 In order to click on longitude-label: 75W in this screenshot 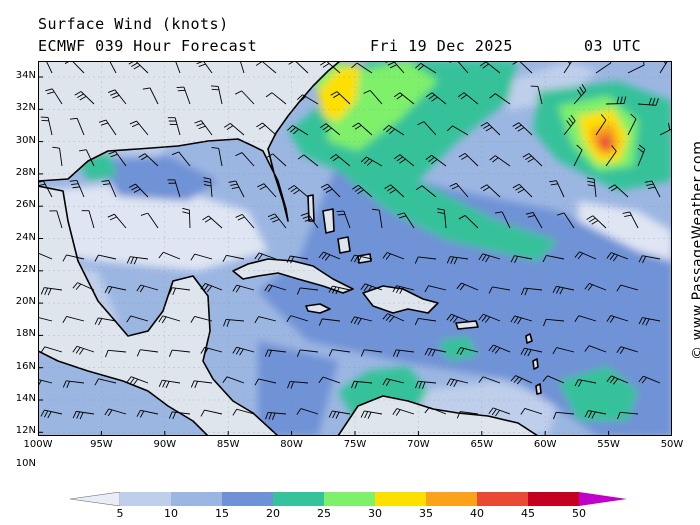, I will do `click(355, 444)`.